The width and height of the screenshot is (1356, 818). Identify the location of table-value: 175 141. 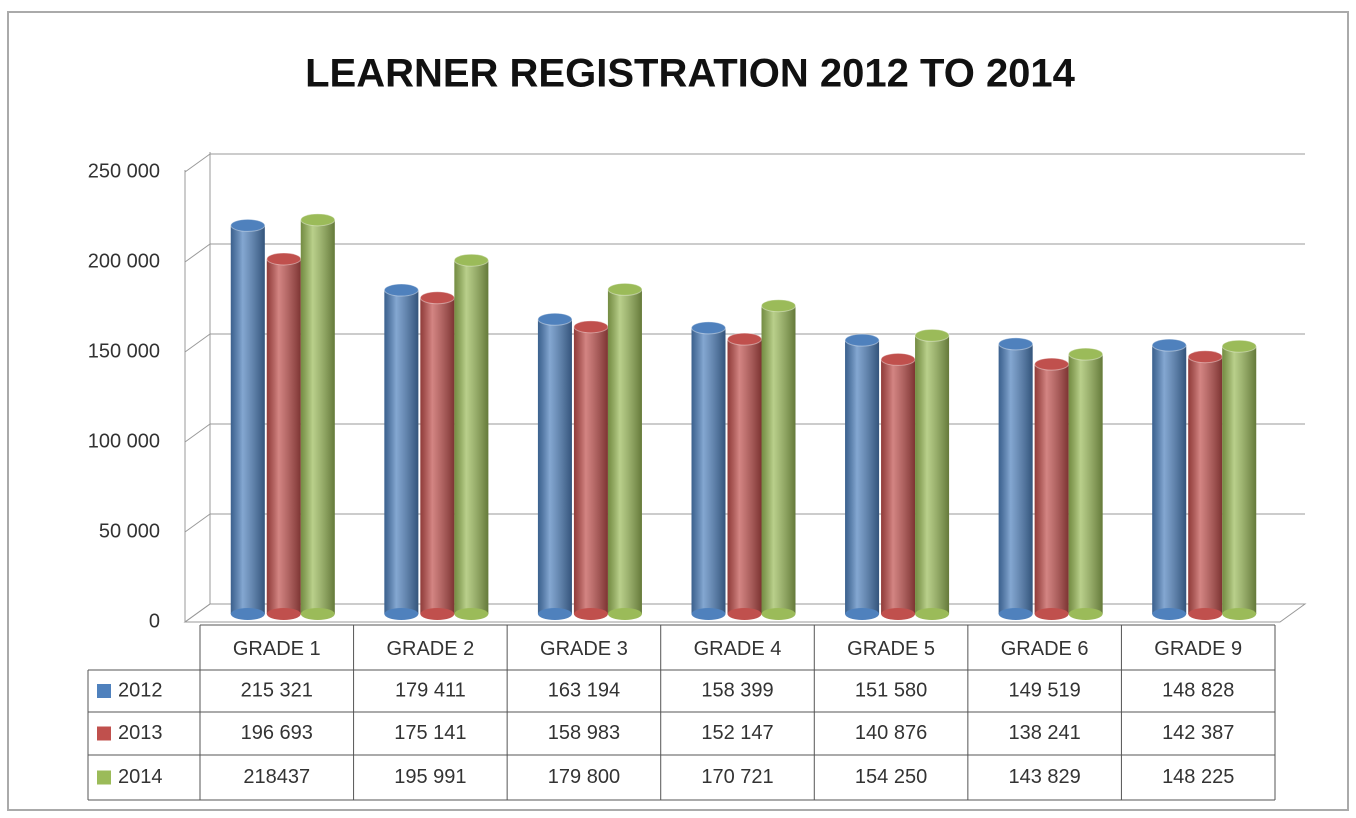
(430, 733).